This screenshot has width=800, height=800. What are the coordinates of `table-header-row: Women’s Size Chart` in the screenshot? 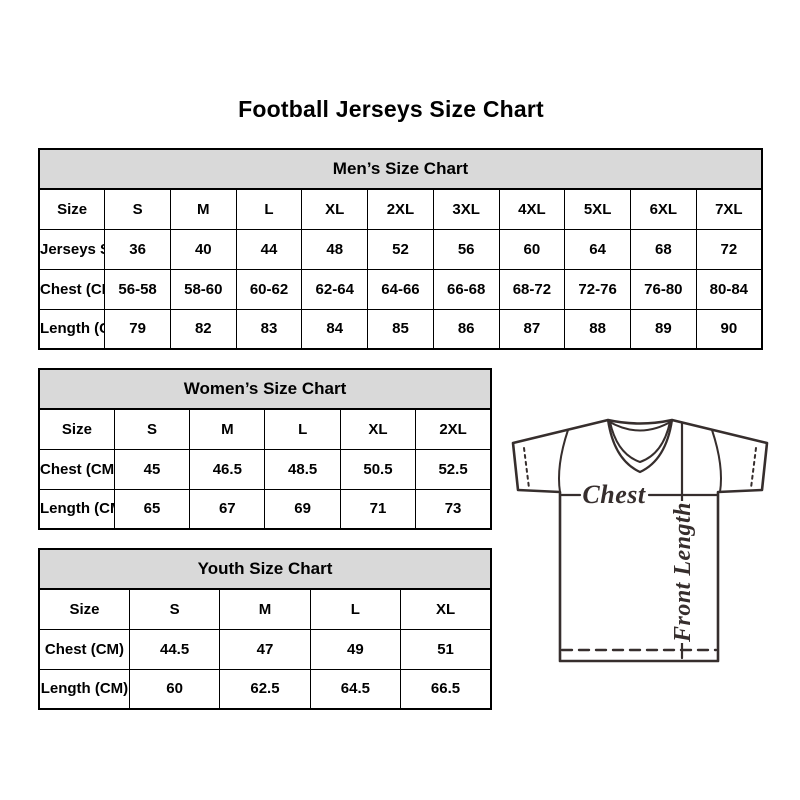 It's located at (265, 389).